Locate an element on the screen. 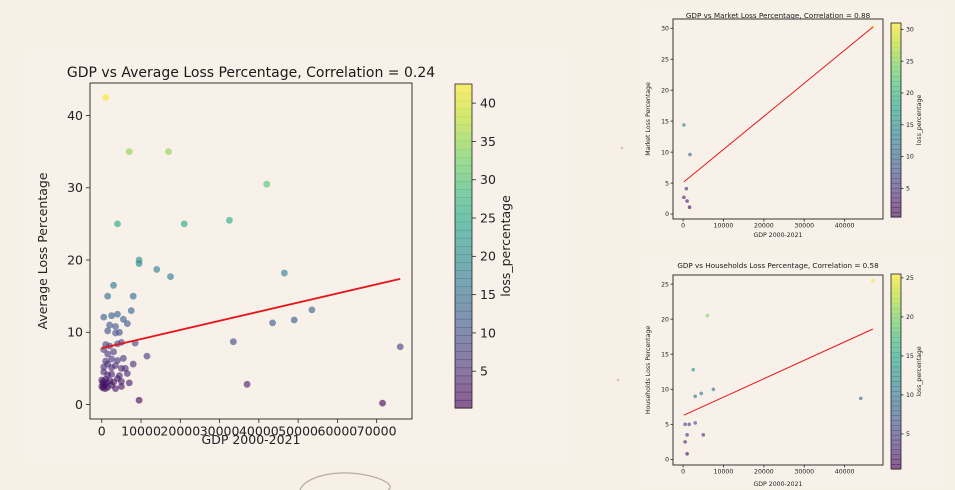 This screenshot has height=490, width=955. y-tick-label: 25 is located at coordinates (665, 284).